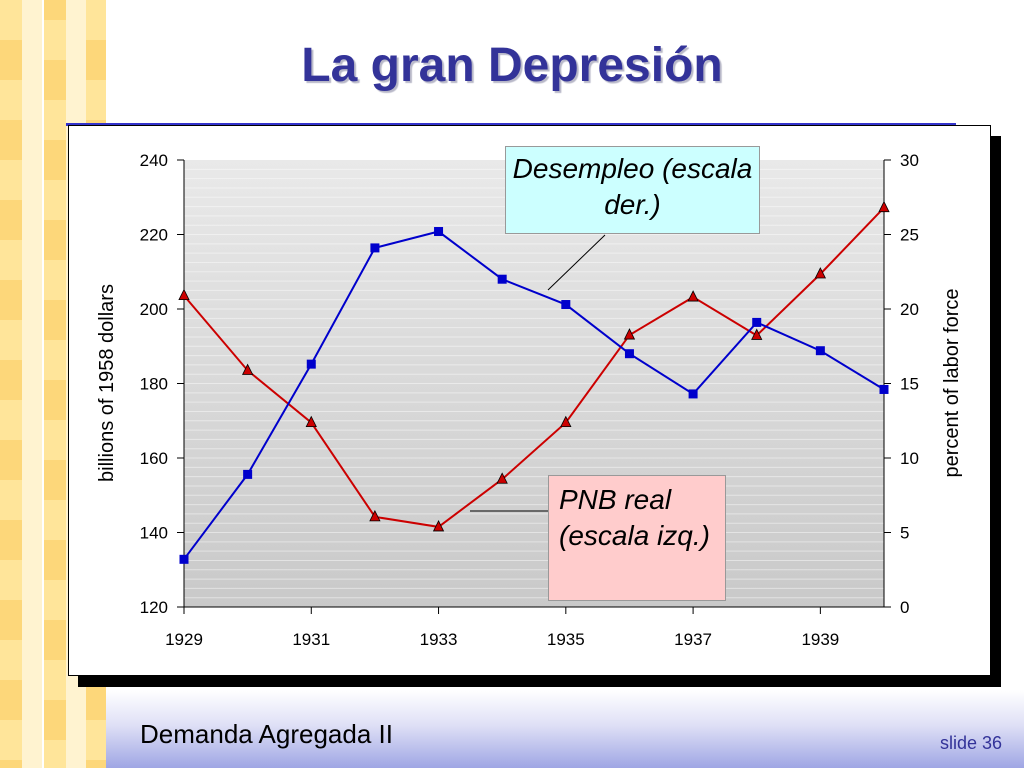 This screenshot has width=1024, height=768. What do you see at coordinates (154, 235) in the screenshot?
I see `y-left-tick-label: 220` at bounding box center [154, 235].